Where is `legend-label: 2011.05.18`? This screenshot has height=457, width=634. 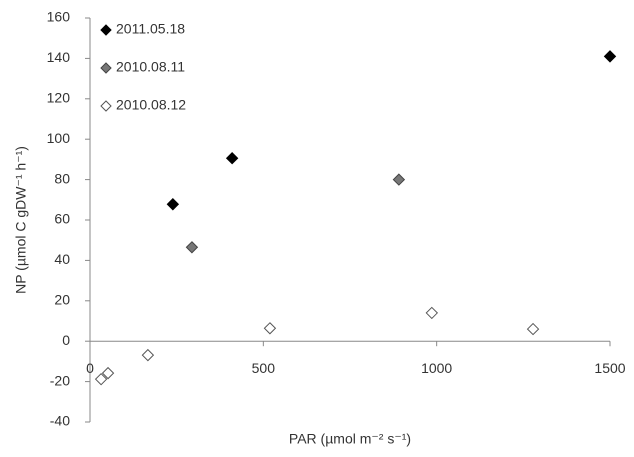
legend-label: 2011.05.18 is located at coordinates (150, 29).